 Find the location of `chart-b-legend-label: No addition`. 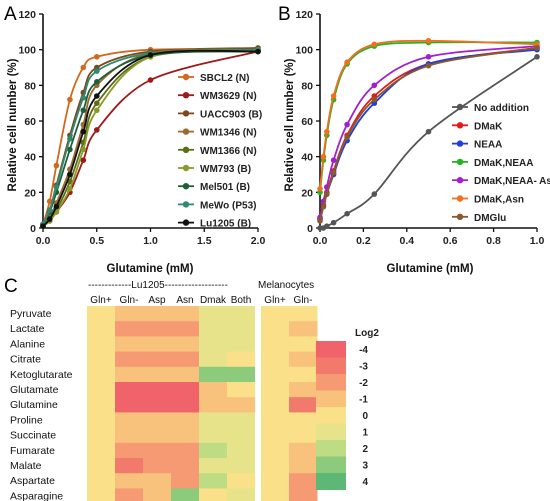

chart-b-legend-label: No addition is located at coordinates (501, 108).